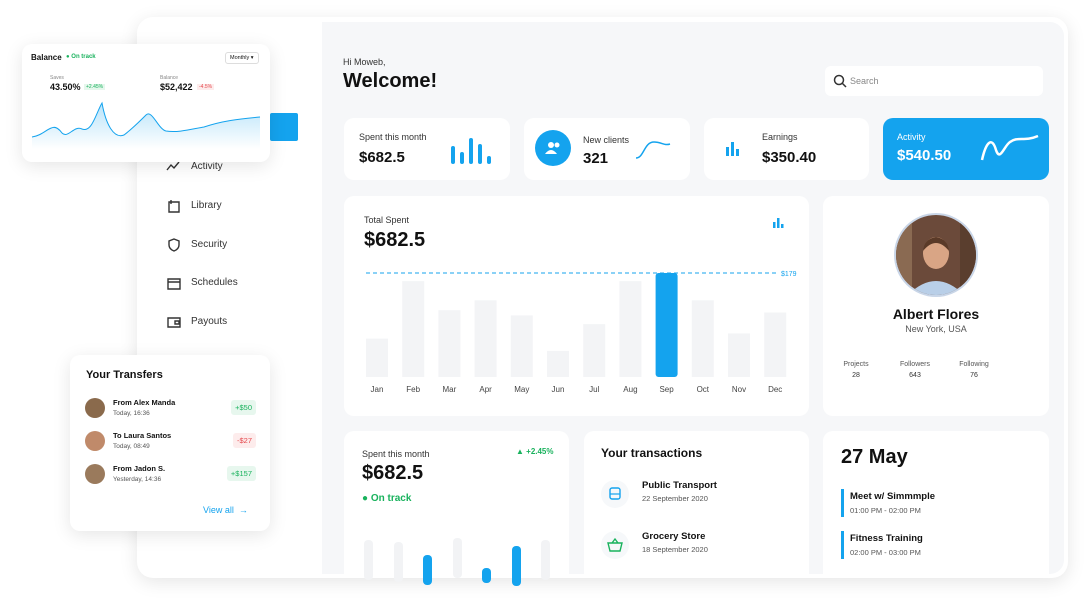 The width and height of the screenshot is (1089, 604). Describe the element at coordinates (387, 220) in the screenshot. I see `chart-label: Total Spent` at that location.